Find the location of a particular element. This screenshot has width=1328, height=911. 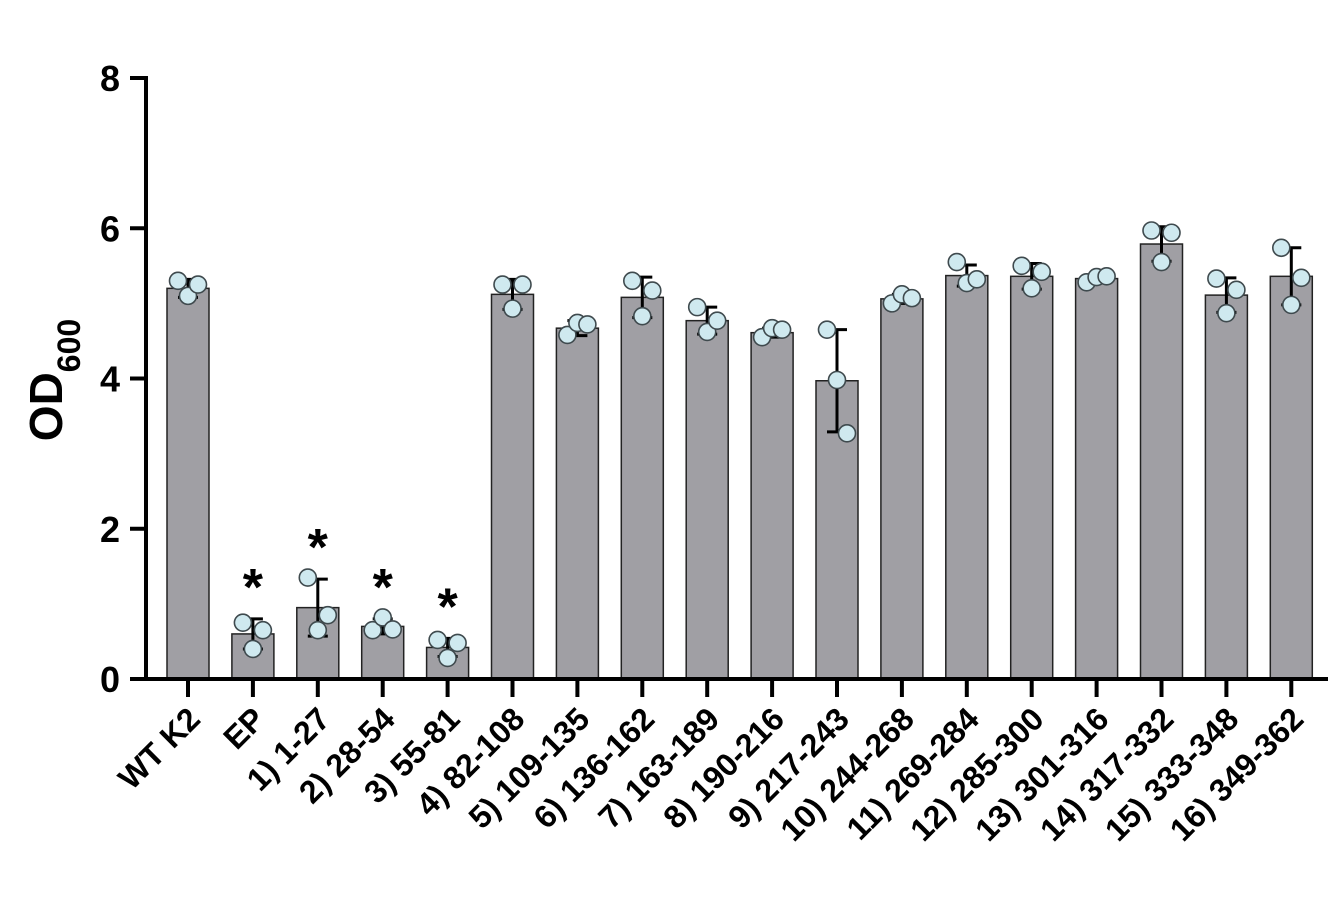

y-axis-label: OD600 is located at coordinates (53, 380).